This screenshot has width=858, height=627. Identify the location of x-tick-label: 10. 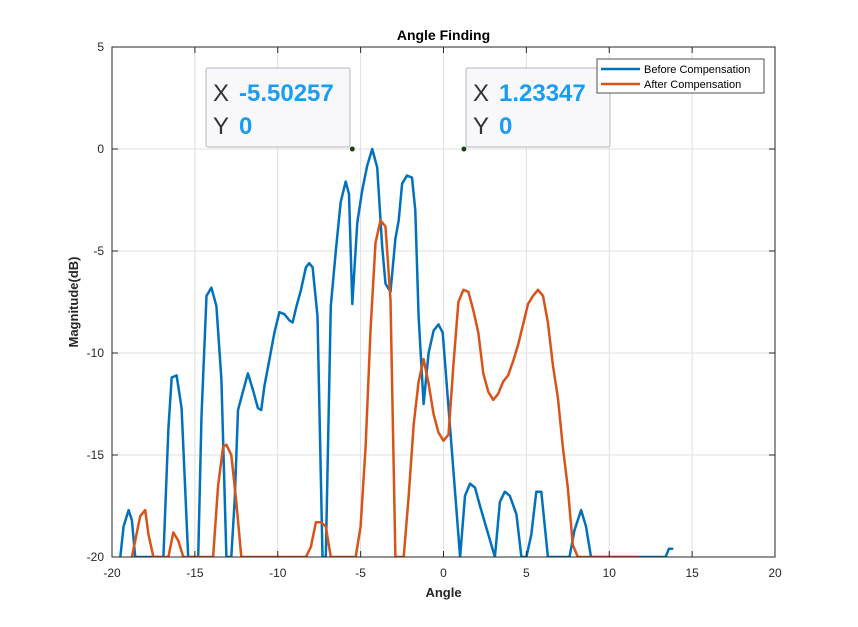
(610, 573).